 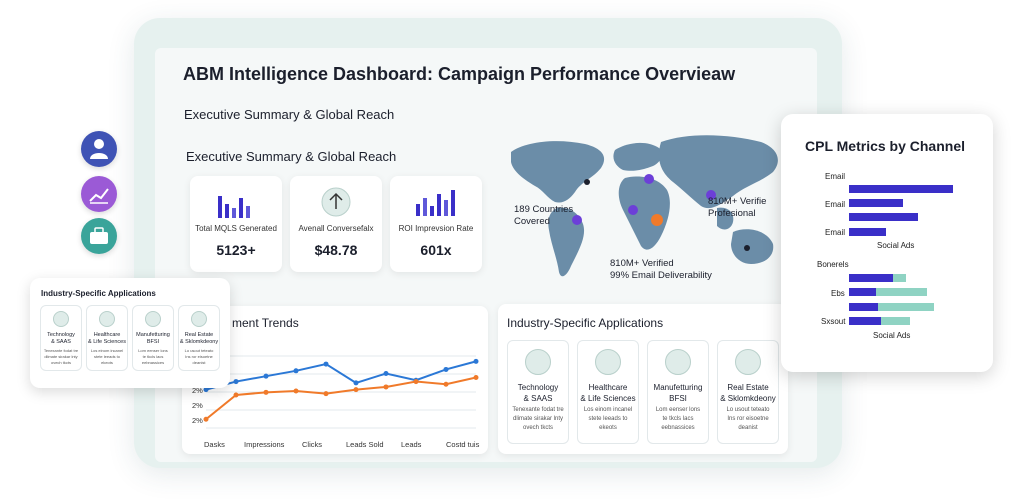 I want to click on industry-desc: ovech tkcts, so click(x=537, y=428).